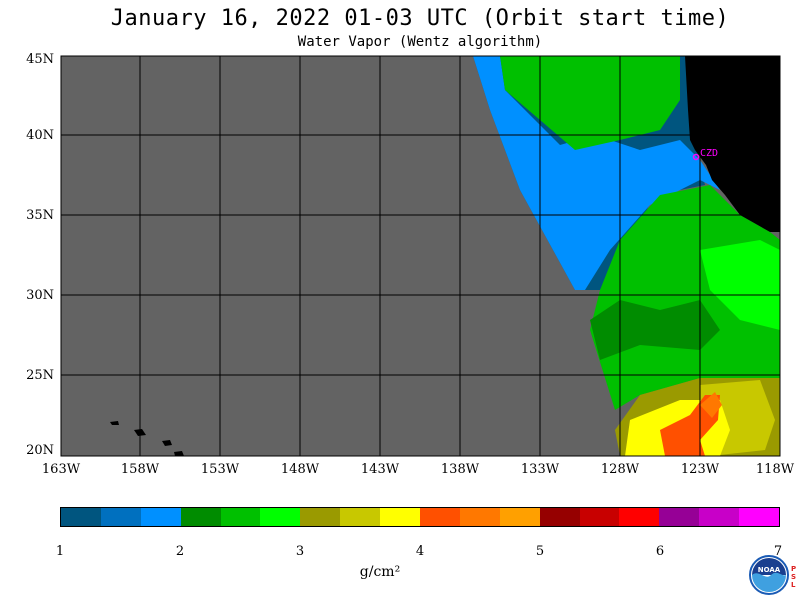 The height and width of the screenshot is (600, 800). I want to click on lon-label-143w: 143W, so click(380, 469).